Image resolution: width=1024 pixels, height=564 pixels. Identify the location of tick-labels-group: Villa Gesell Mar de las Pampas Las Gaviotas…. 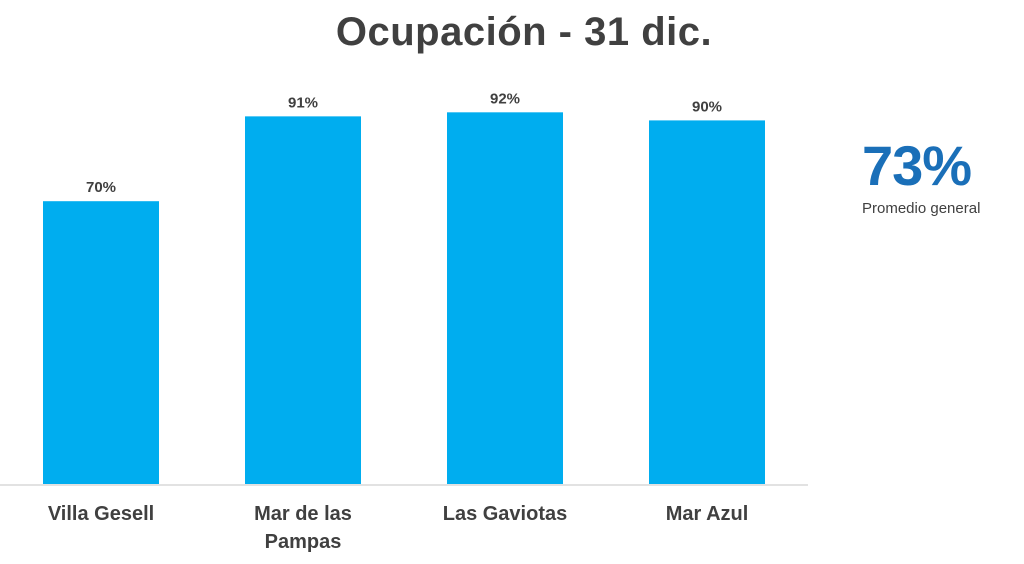
(398, 528).